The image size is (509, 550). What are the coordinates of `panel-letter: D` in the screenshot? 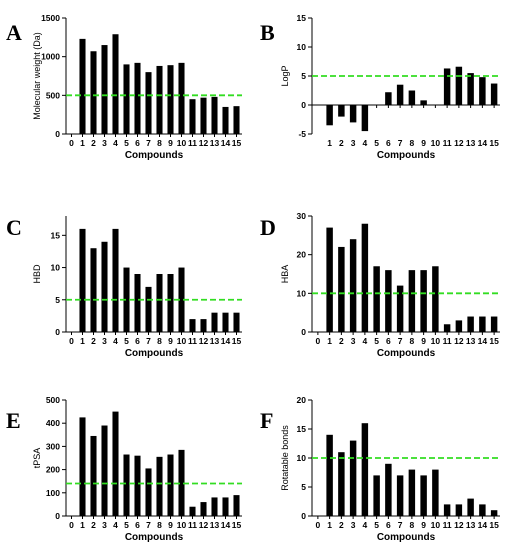 It's located at (268, 227).